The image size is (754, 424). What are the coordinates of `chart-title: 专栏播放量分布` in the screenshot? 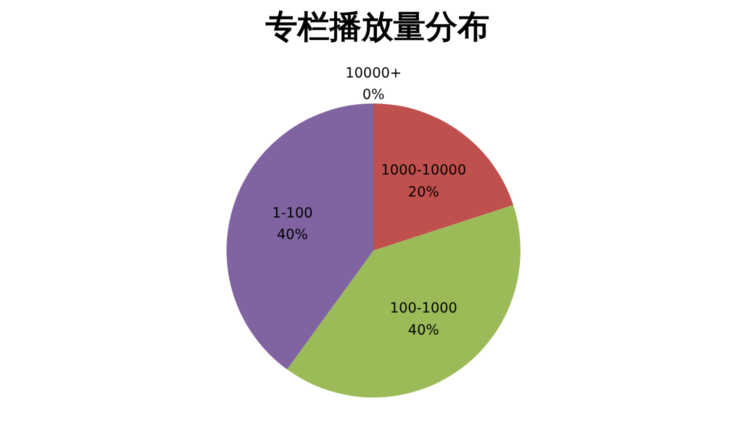 It's located at (377, 27).